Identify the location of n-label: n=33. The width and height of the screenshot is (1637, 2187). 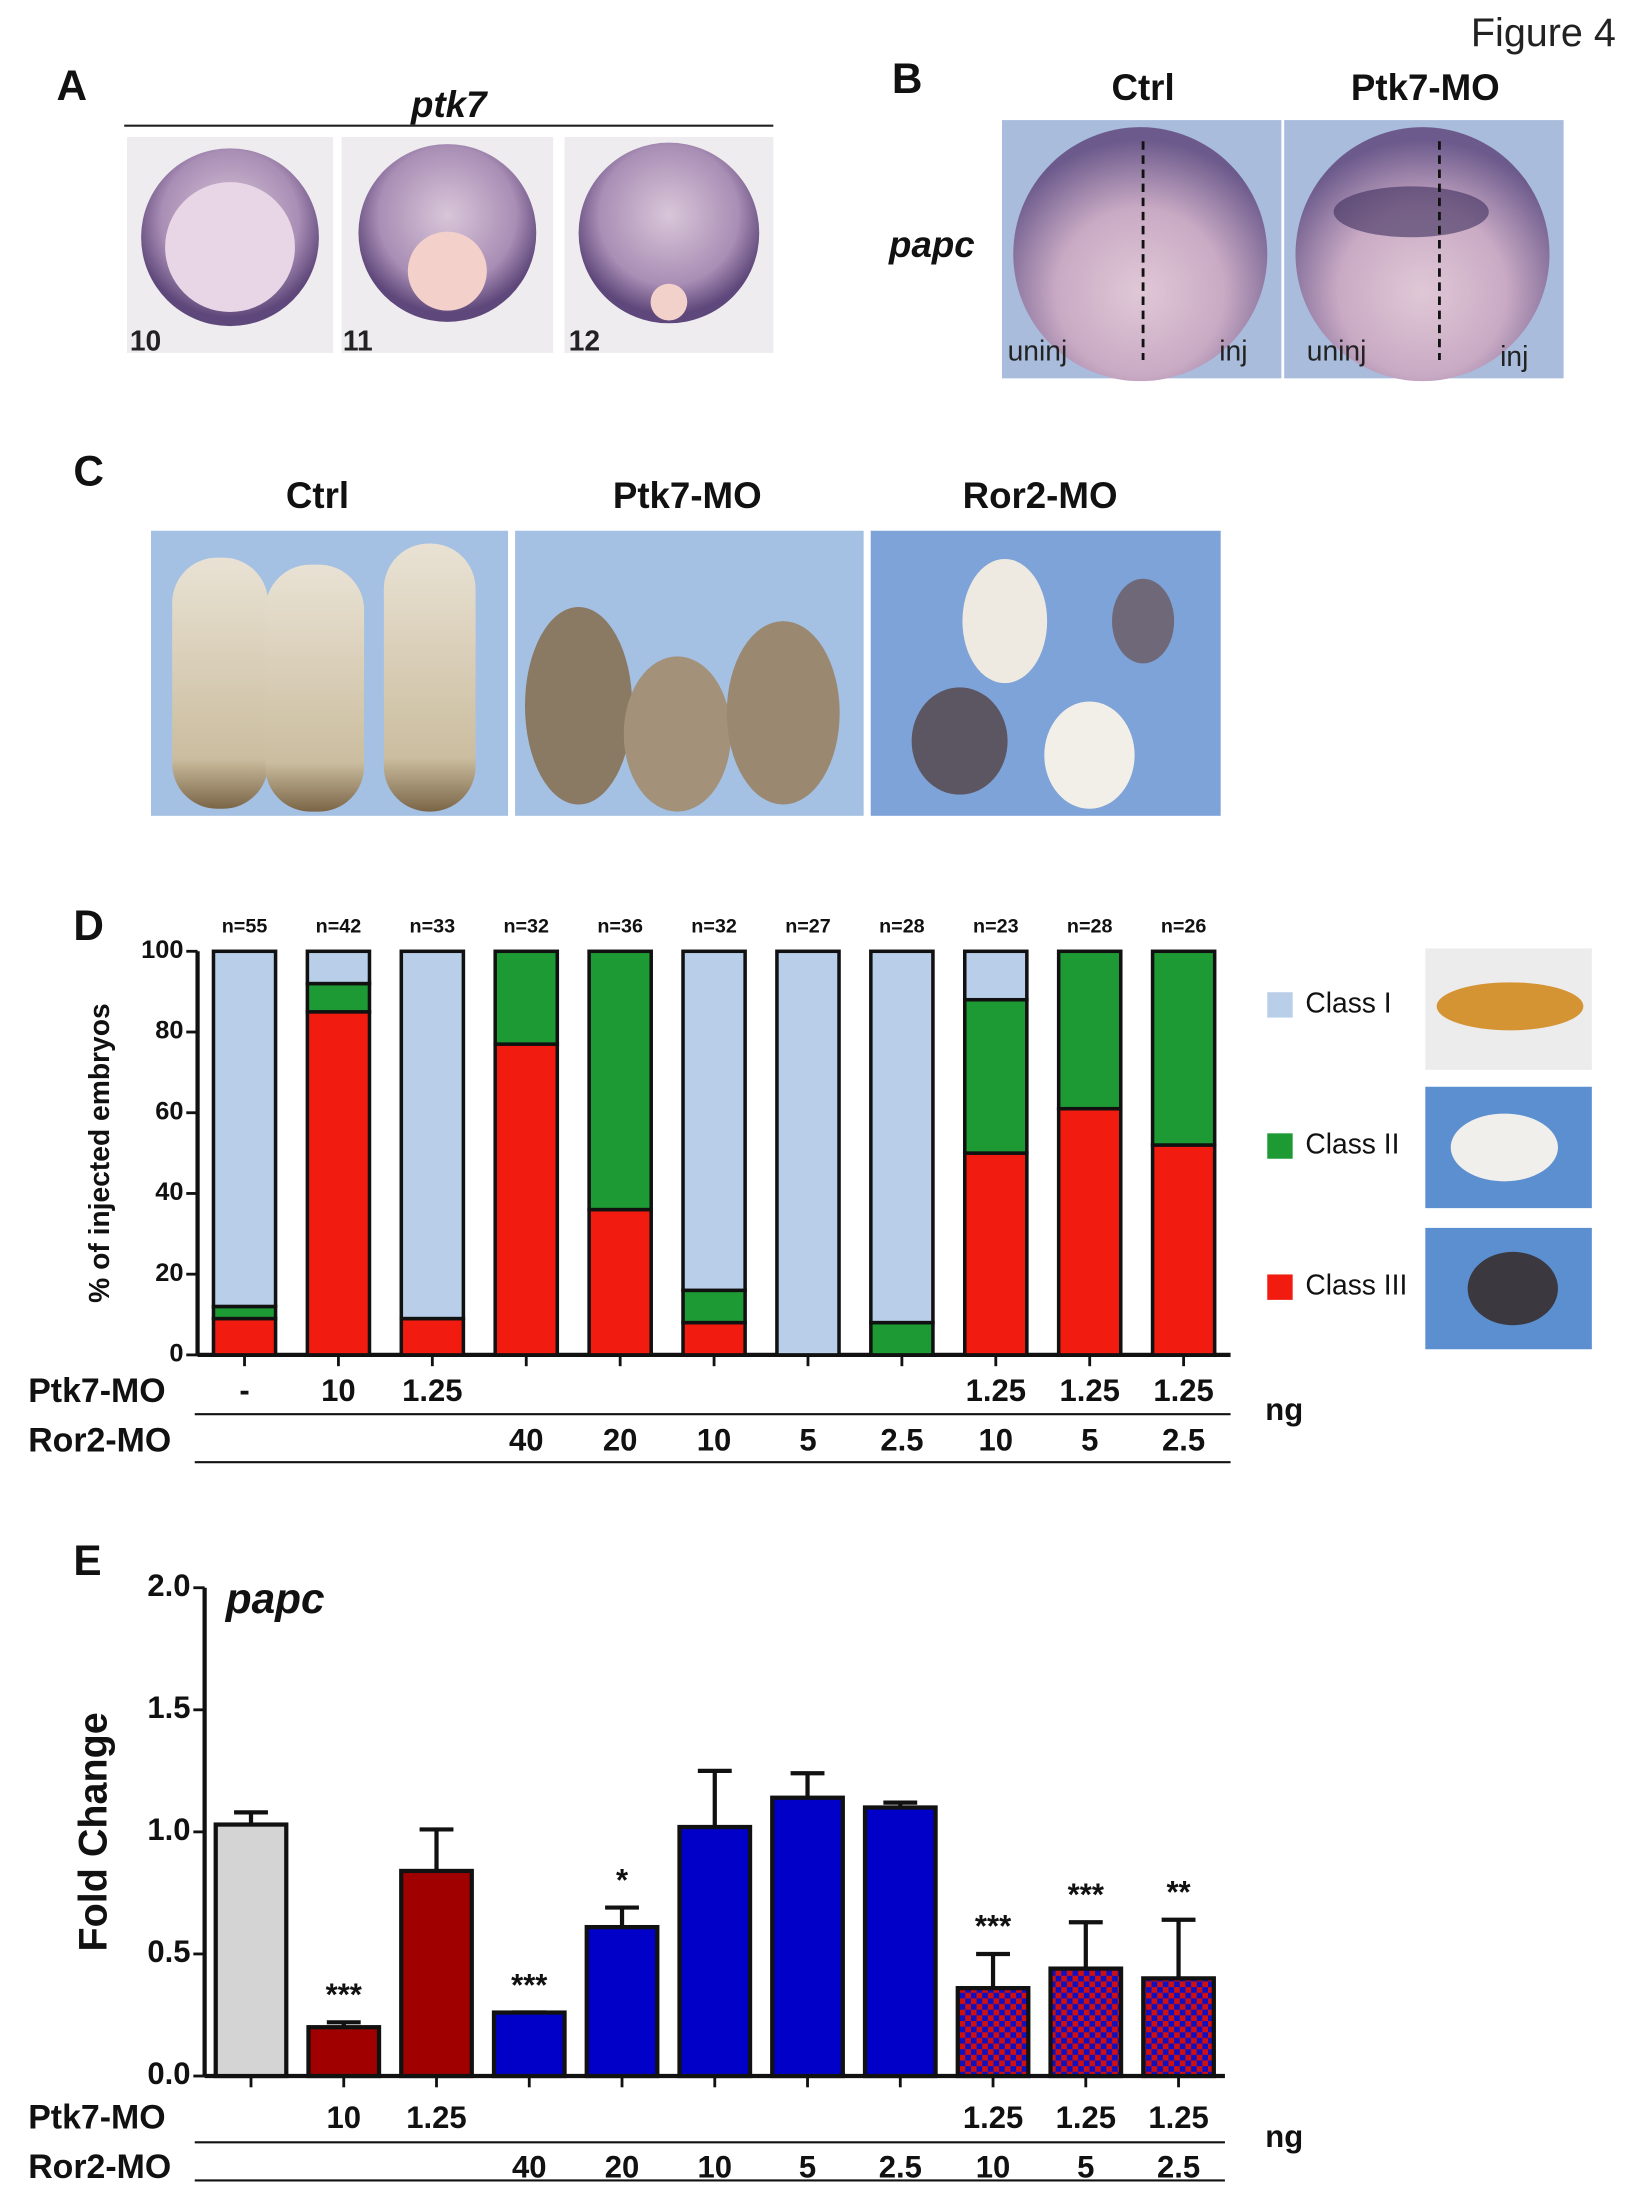
(433, 927).